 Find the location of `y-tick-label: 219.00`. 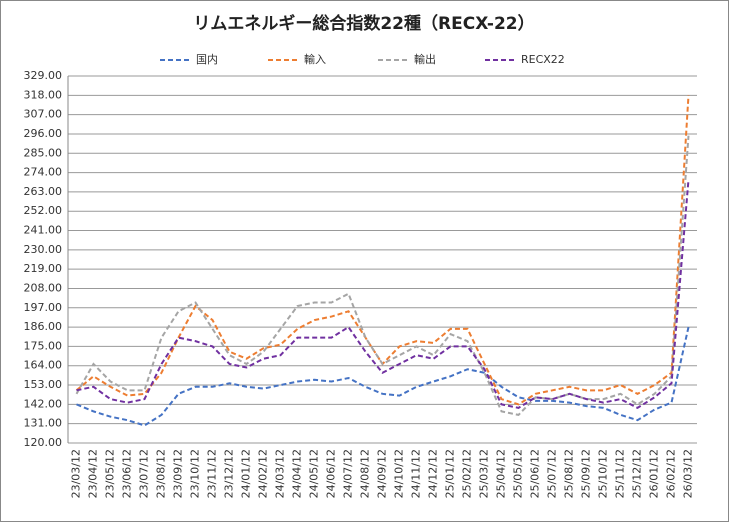

y-tick-label: 219.00 is located at coordinates (43, 268).